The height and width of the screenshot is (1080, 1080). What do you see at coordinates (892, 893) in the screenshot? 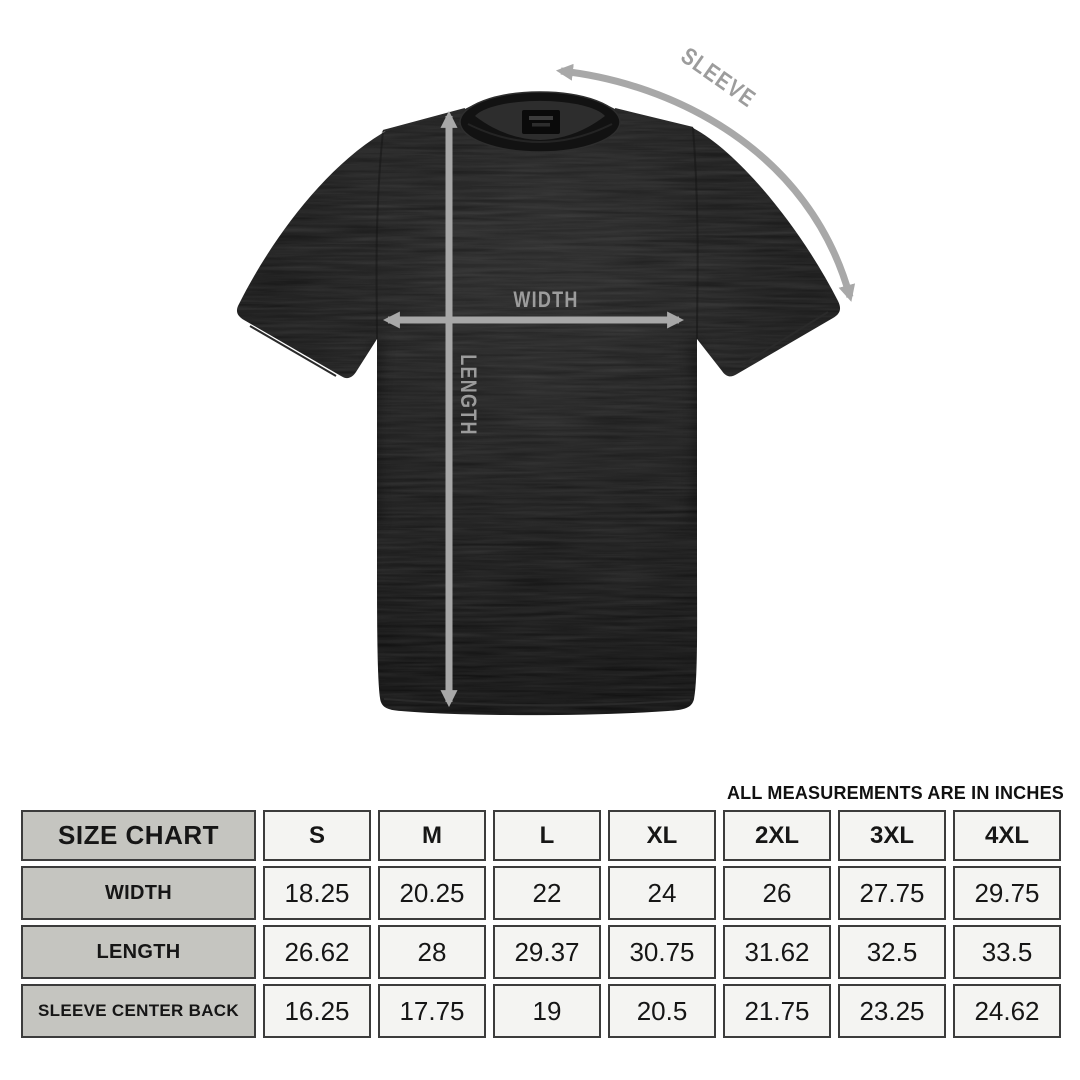
I see `measurement-cell: 27.75` at bounding box center [892, 893].